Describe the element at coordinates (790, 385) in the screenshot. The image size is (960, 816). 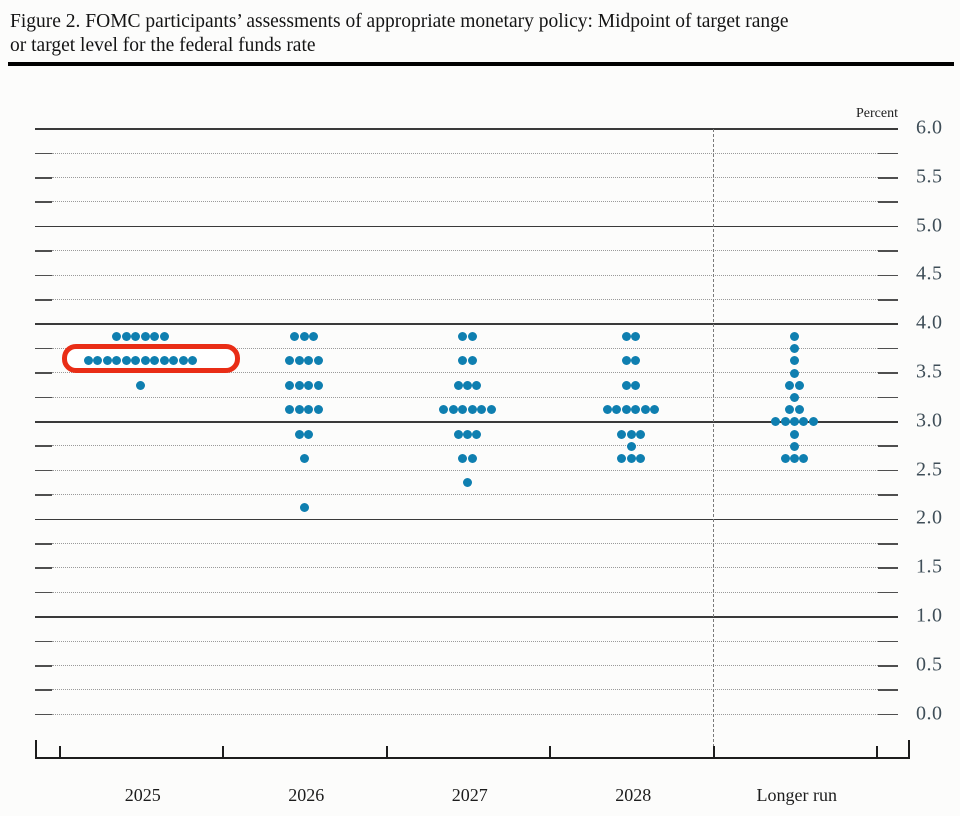
I see `dot-longer-run-3.375` at that location.